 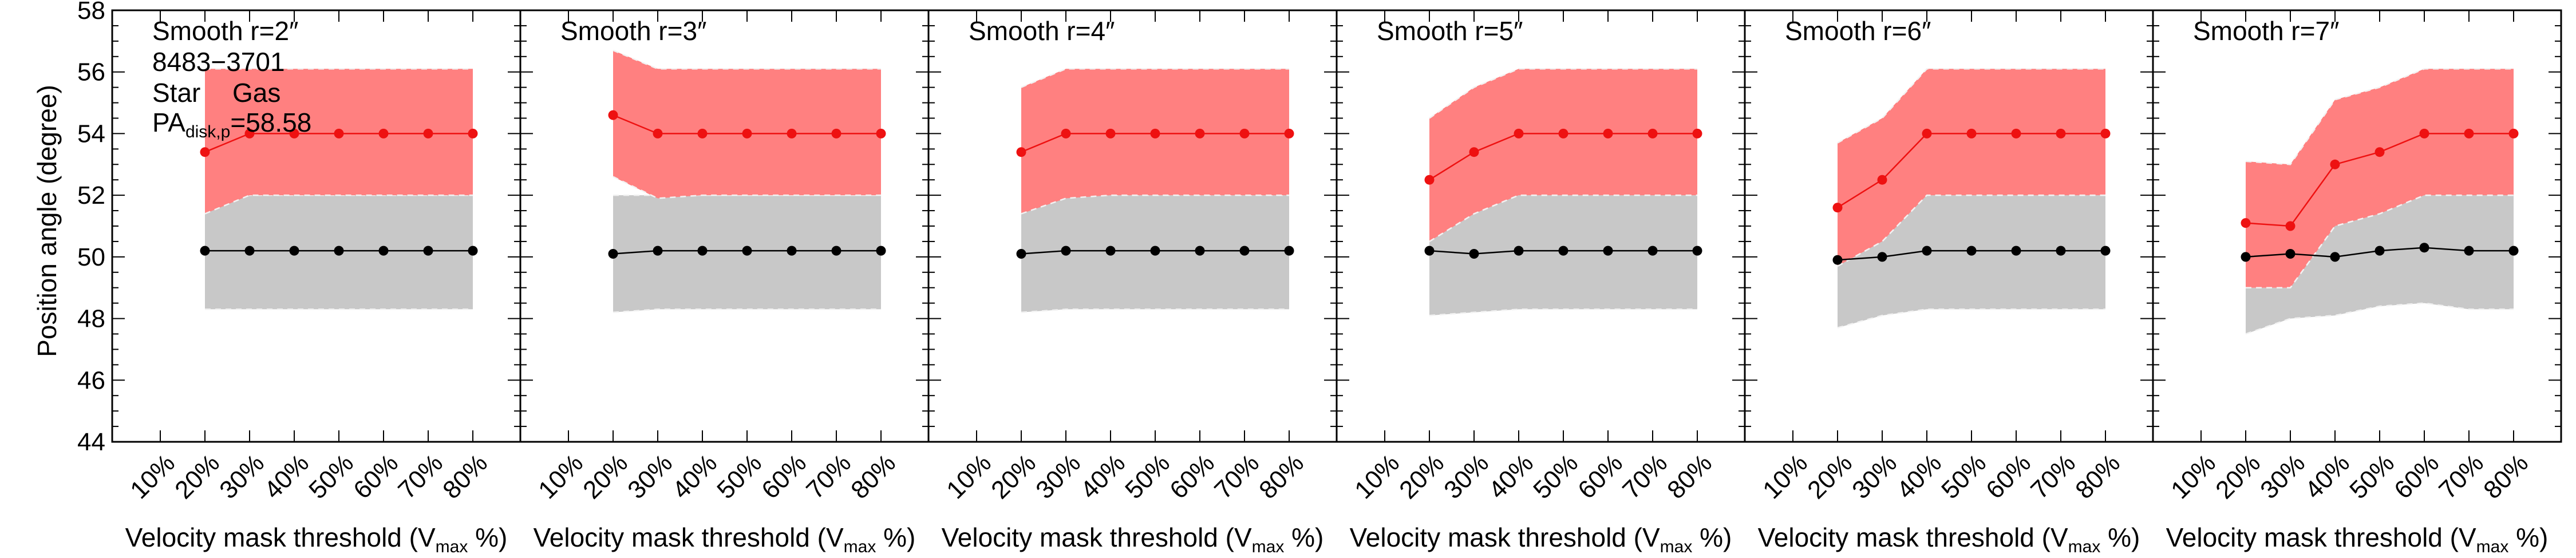 I want to click on y-tick-label: 54, so click(x=91, y=134).